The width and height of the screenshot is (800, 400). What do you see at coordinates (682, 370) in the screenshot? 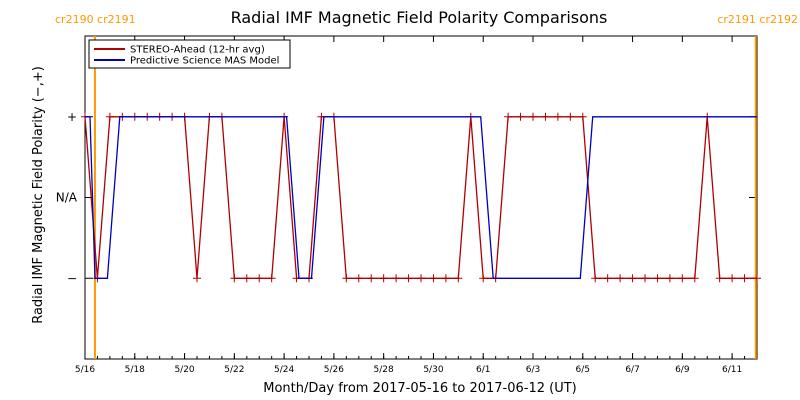
I see `x-tick-label: 6/9` at bounding box center [682, 370].